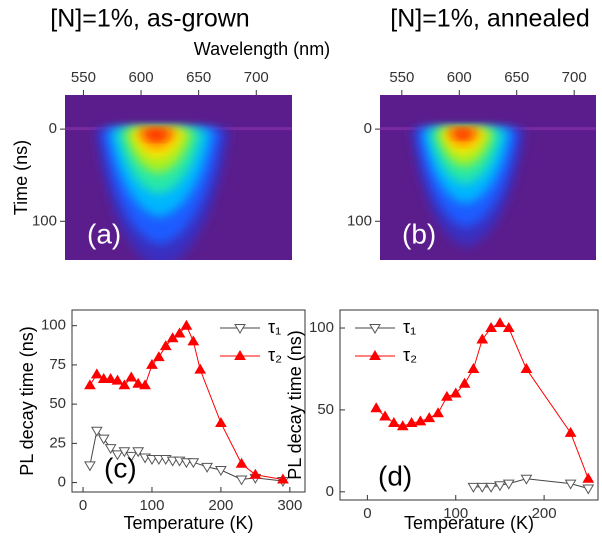 The image size is (602, 542). What do you see at coordinates (574, 77) in the screenshot?
I see `x-tick-label: 700` at bounding box center [574, 77].